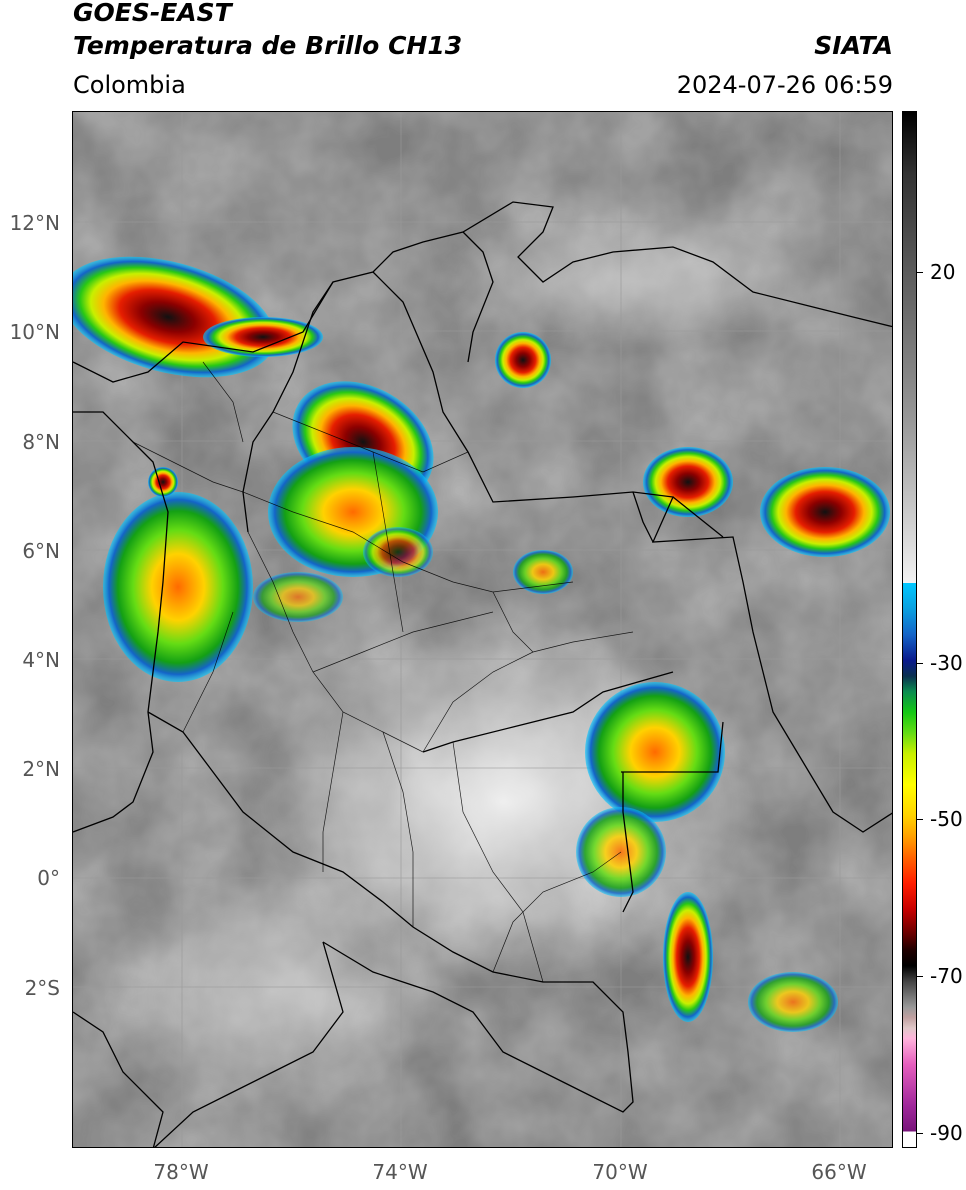 The width and height of the screenshot is (966, 1190). What do you see at coordinates (909, 629) in the screenshot?
I see `colorbar` at bounding box center [909, 629].